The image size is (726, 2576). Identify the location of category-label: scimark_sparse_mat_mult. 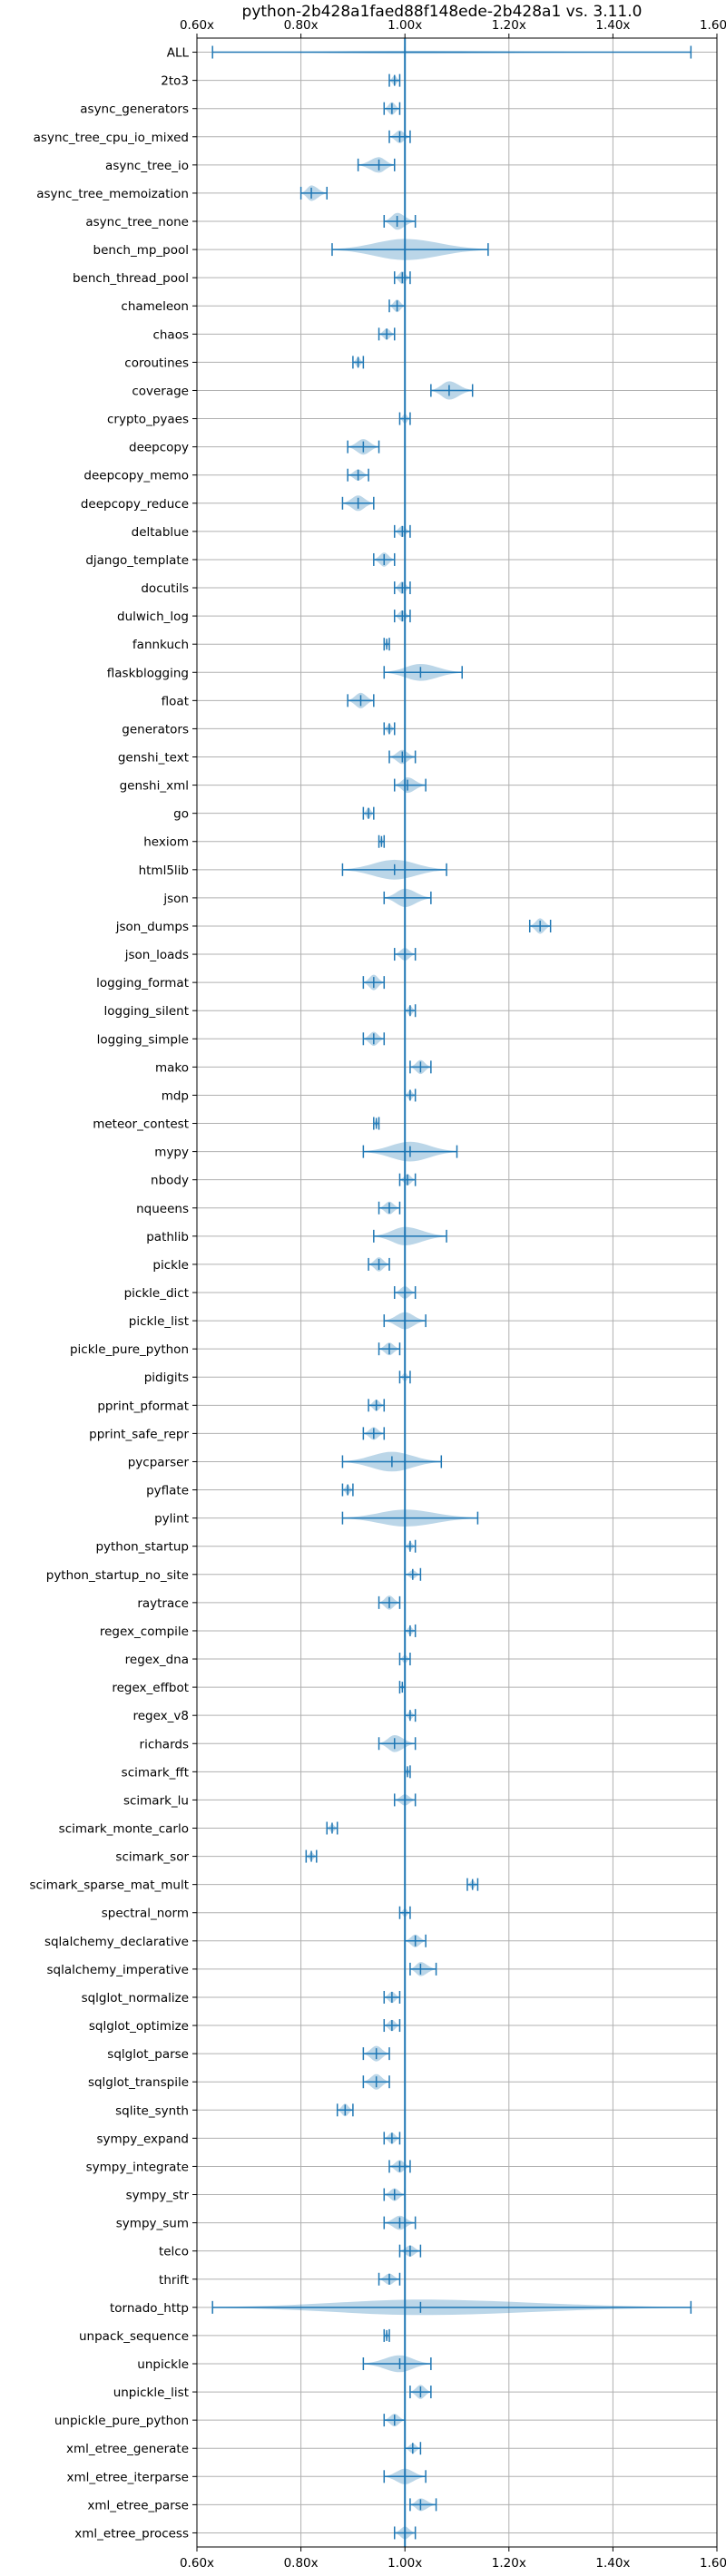
(109, 1885).